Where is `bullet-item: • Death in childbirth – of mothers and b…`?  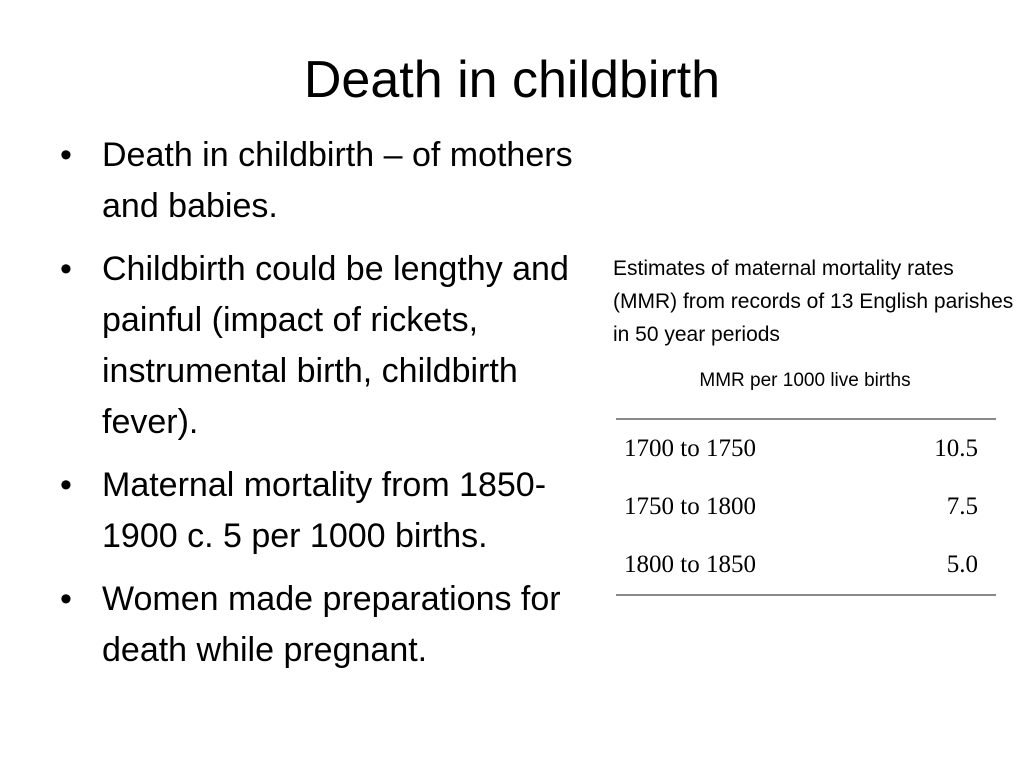 bullet-item: • Death in childbirth – of mothers and b… is located at coordinates (325, 181).